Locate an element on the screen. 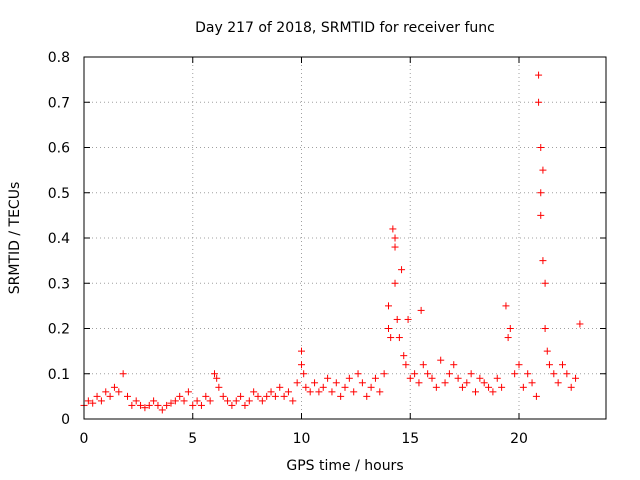 This screenshot has width=640, height=480. x-tick-label: 10 is located at coordinates (302, 439).